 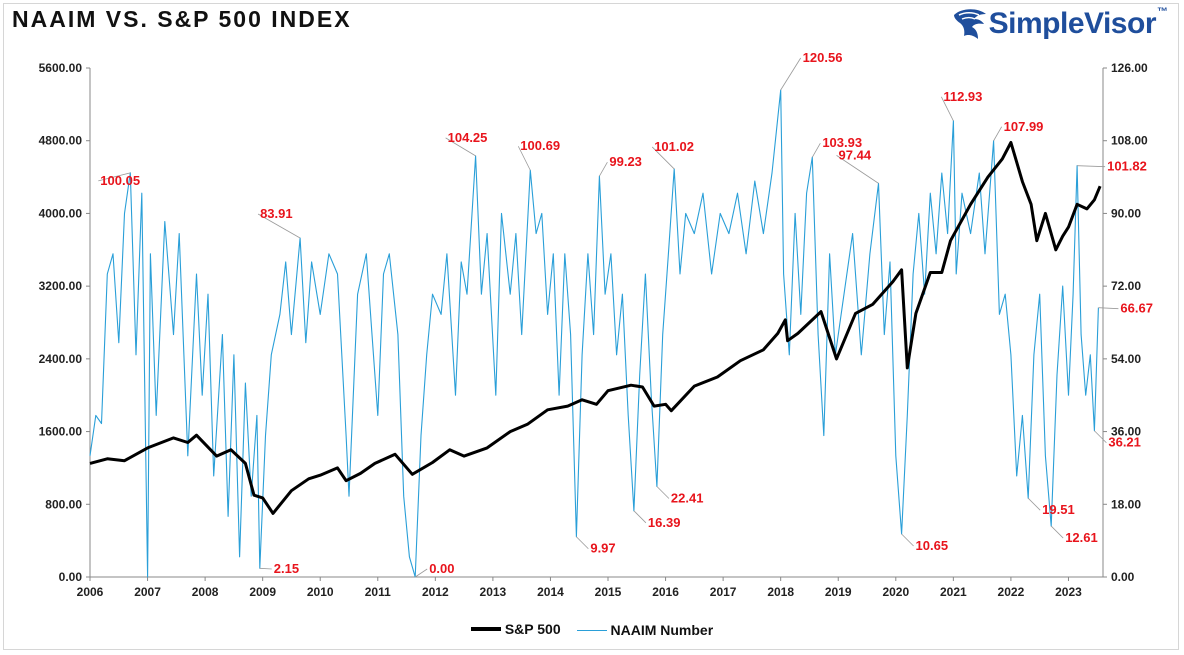 I want to click on right-tick-label: 54.00, so click(x=1126, y=359).